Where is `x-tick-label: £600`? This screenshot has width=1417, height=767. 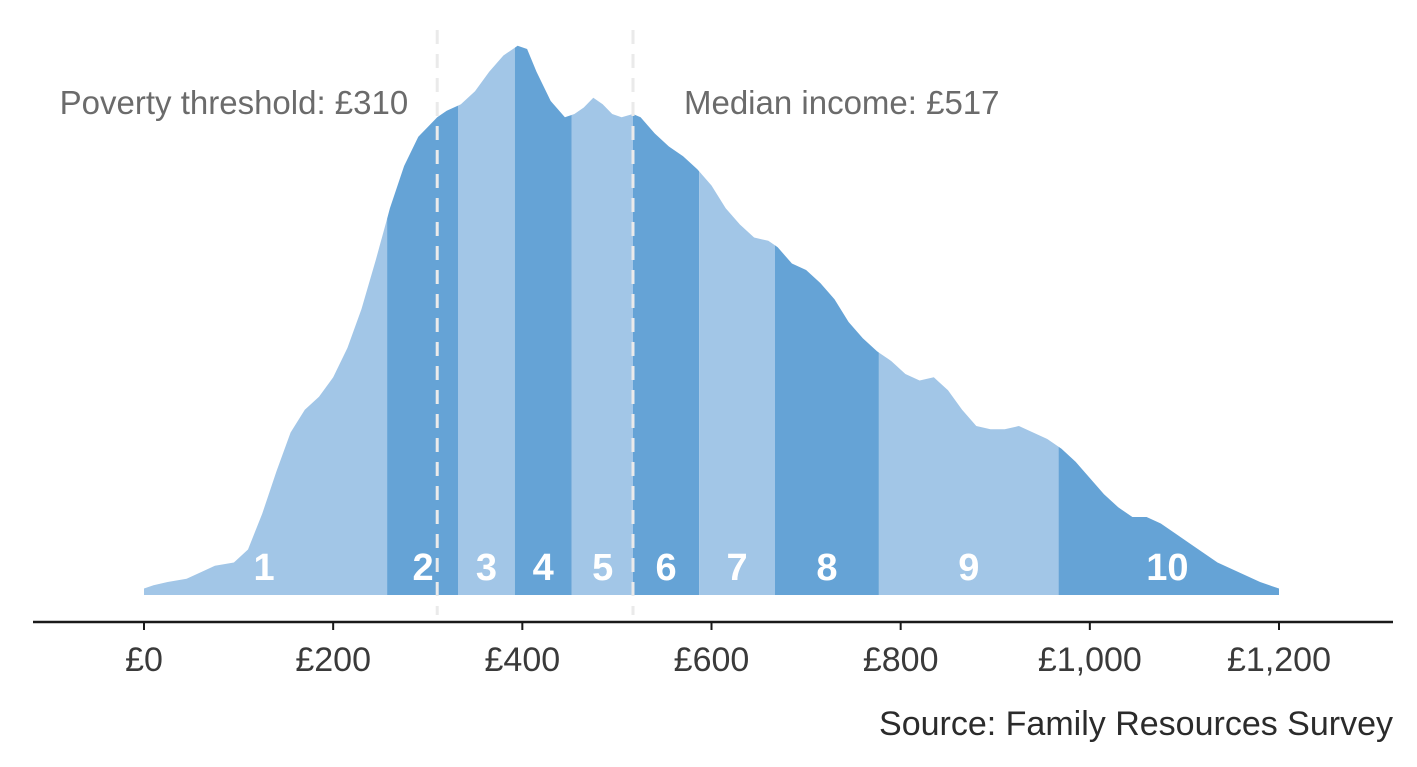
x-tick-label: £600 is located at coordinates (712, 660).